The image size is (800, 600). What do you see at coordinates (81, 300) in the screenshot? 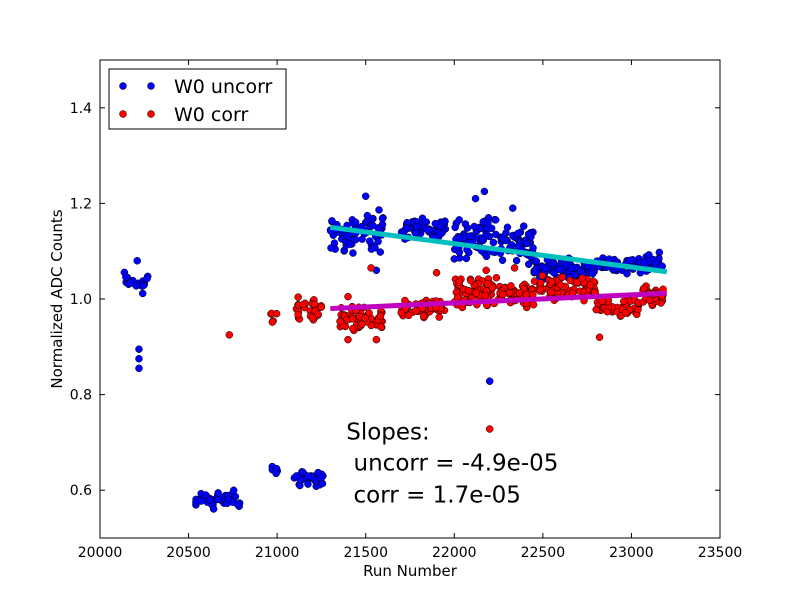
I see `y-tick-label: 1.0` at bounding box center [81, 300].